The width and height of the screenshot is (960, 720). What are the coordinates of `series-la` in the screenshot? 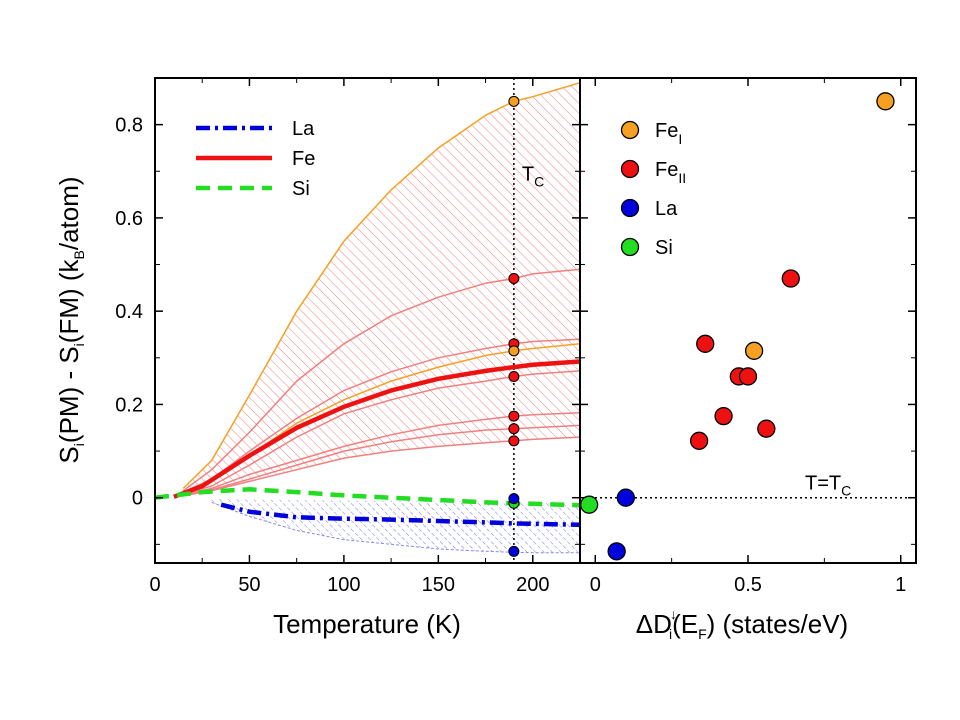 It's located at (400, 515).